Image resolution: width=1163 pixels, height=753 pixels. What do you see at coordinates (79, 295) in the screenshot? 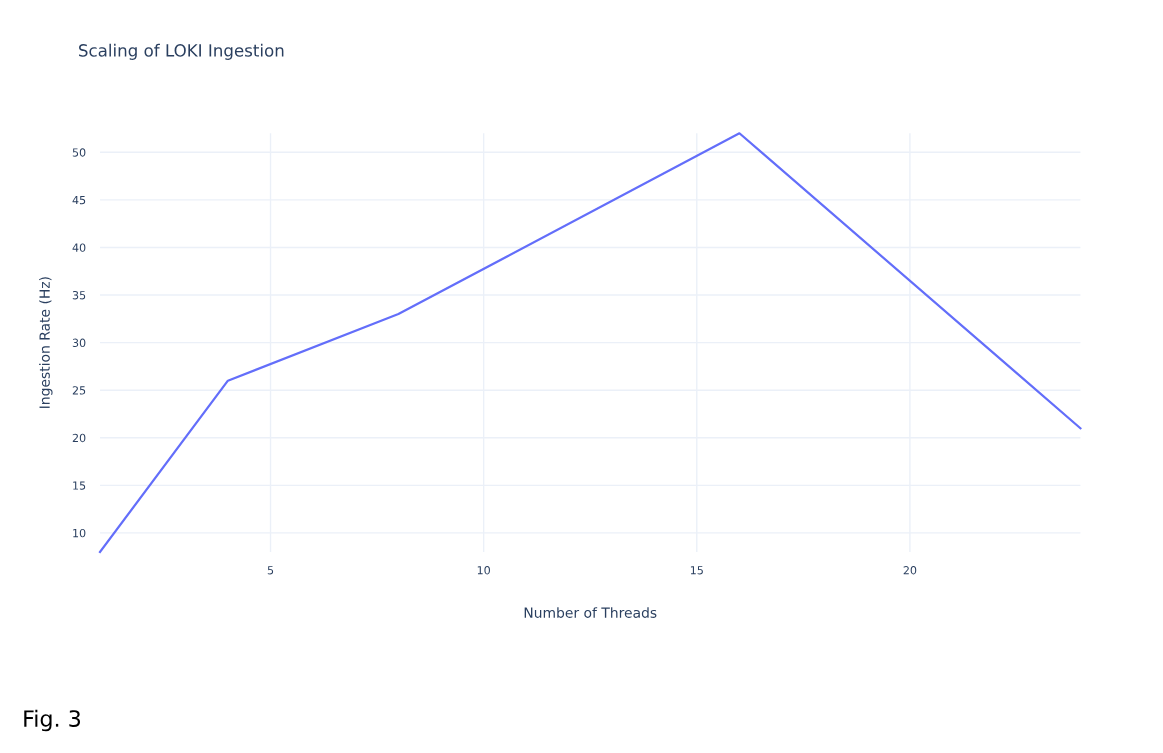
I see `y-tick-label: 35` at bounding box center [79, 295].